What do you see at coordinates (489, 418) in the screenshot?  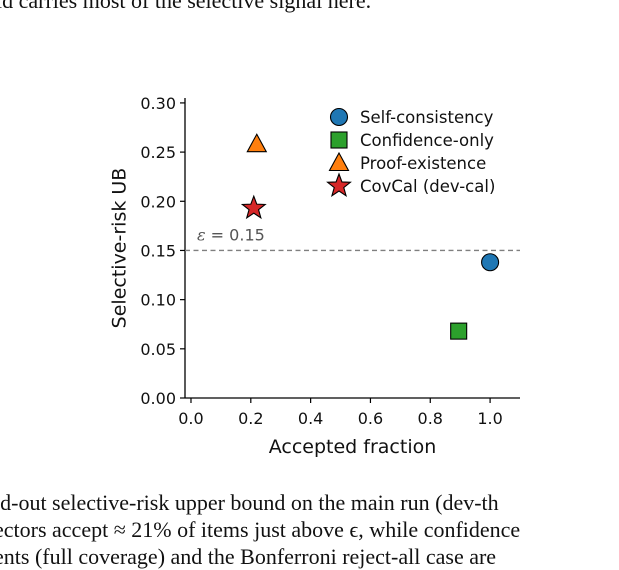 I see `x-tick-label: 1.0` at bounding box center [489, 418].